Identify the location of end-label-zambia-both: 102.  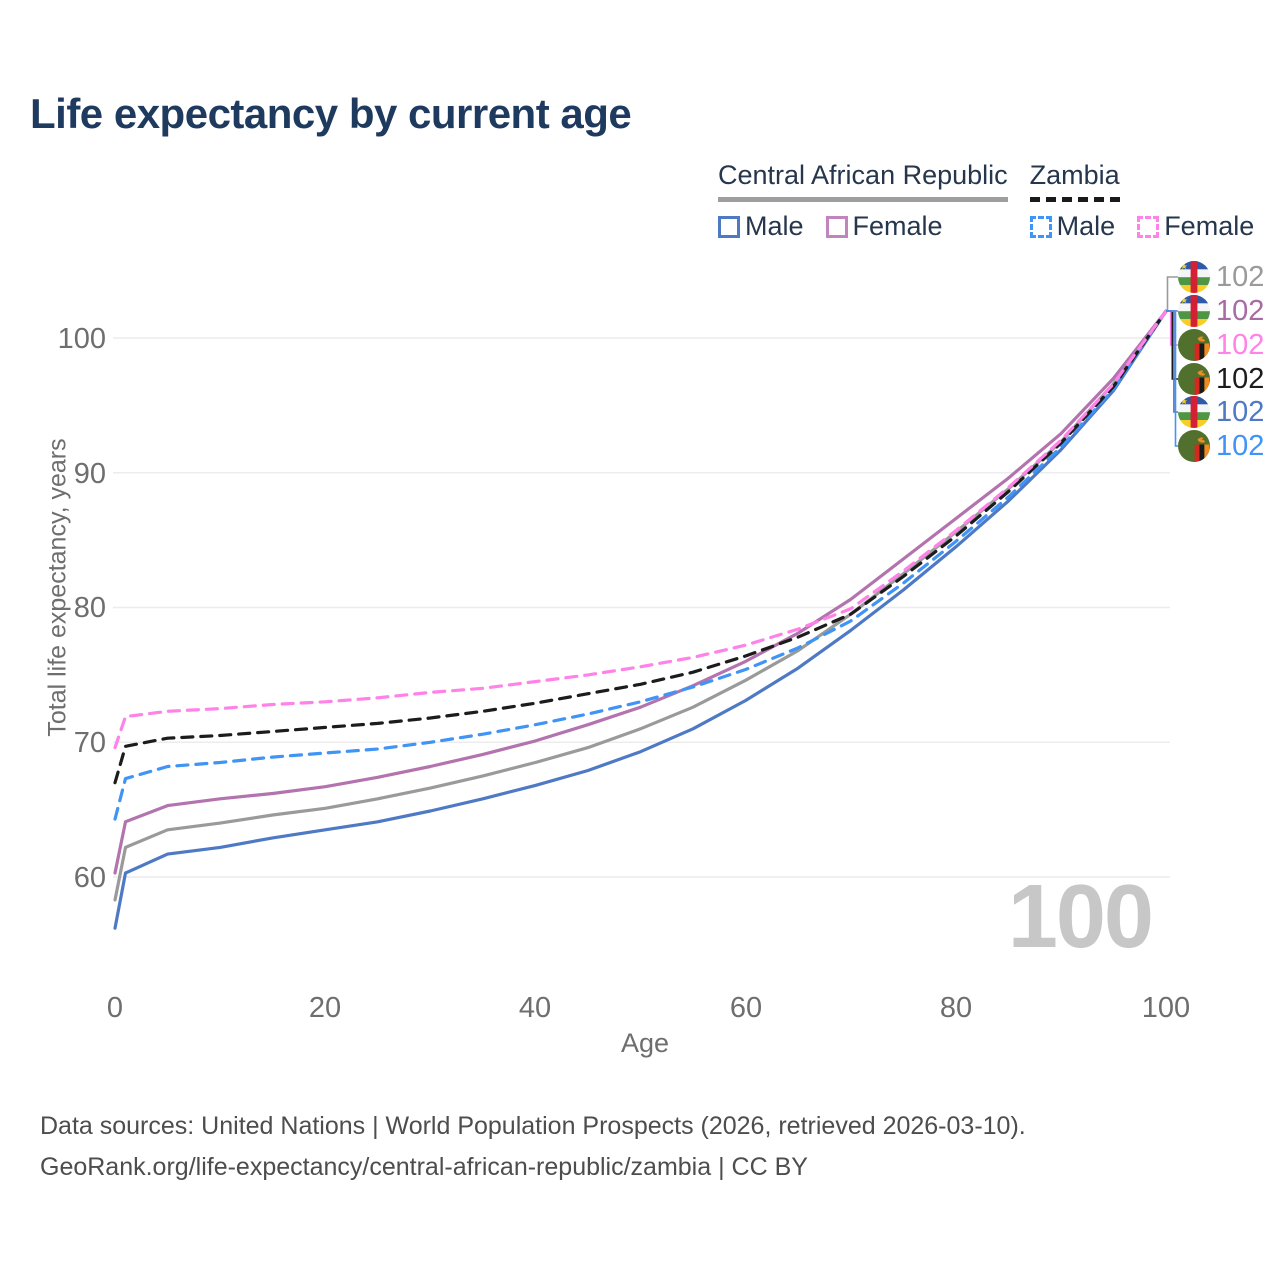
(1221, 379).